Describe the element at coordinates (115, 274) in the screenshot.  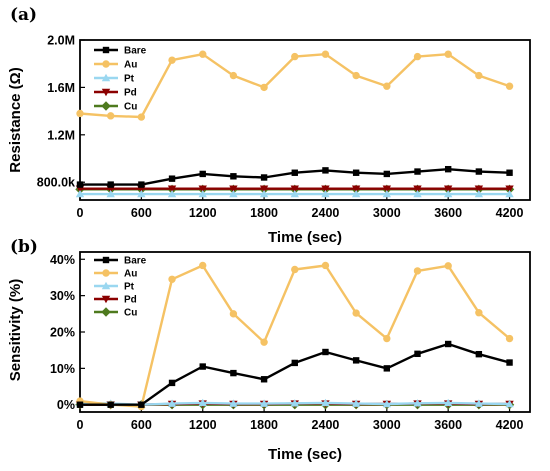
I see `legend-item-au: Au` at that location.